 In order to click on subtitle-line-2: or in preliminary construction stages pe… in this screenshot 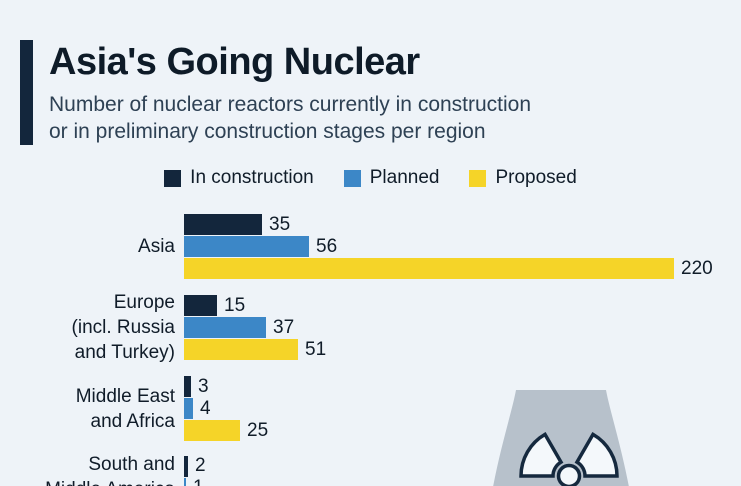, I will do `click(267, 131)`.